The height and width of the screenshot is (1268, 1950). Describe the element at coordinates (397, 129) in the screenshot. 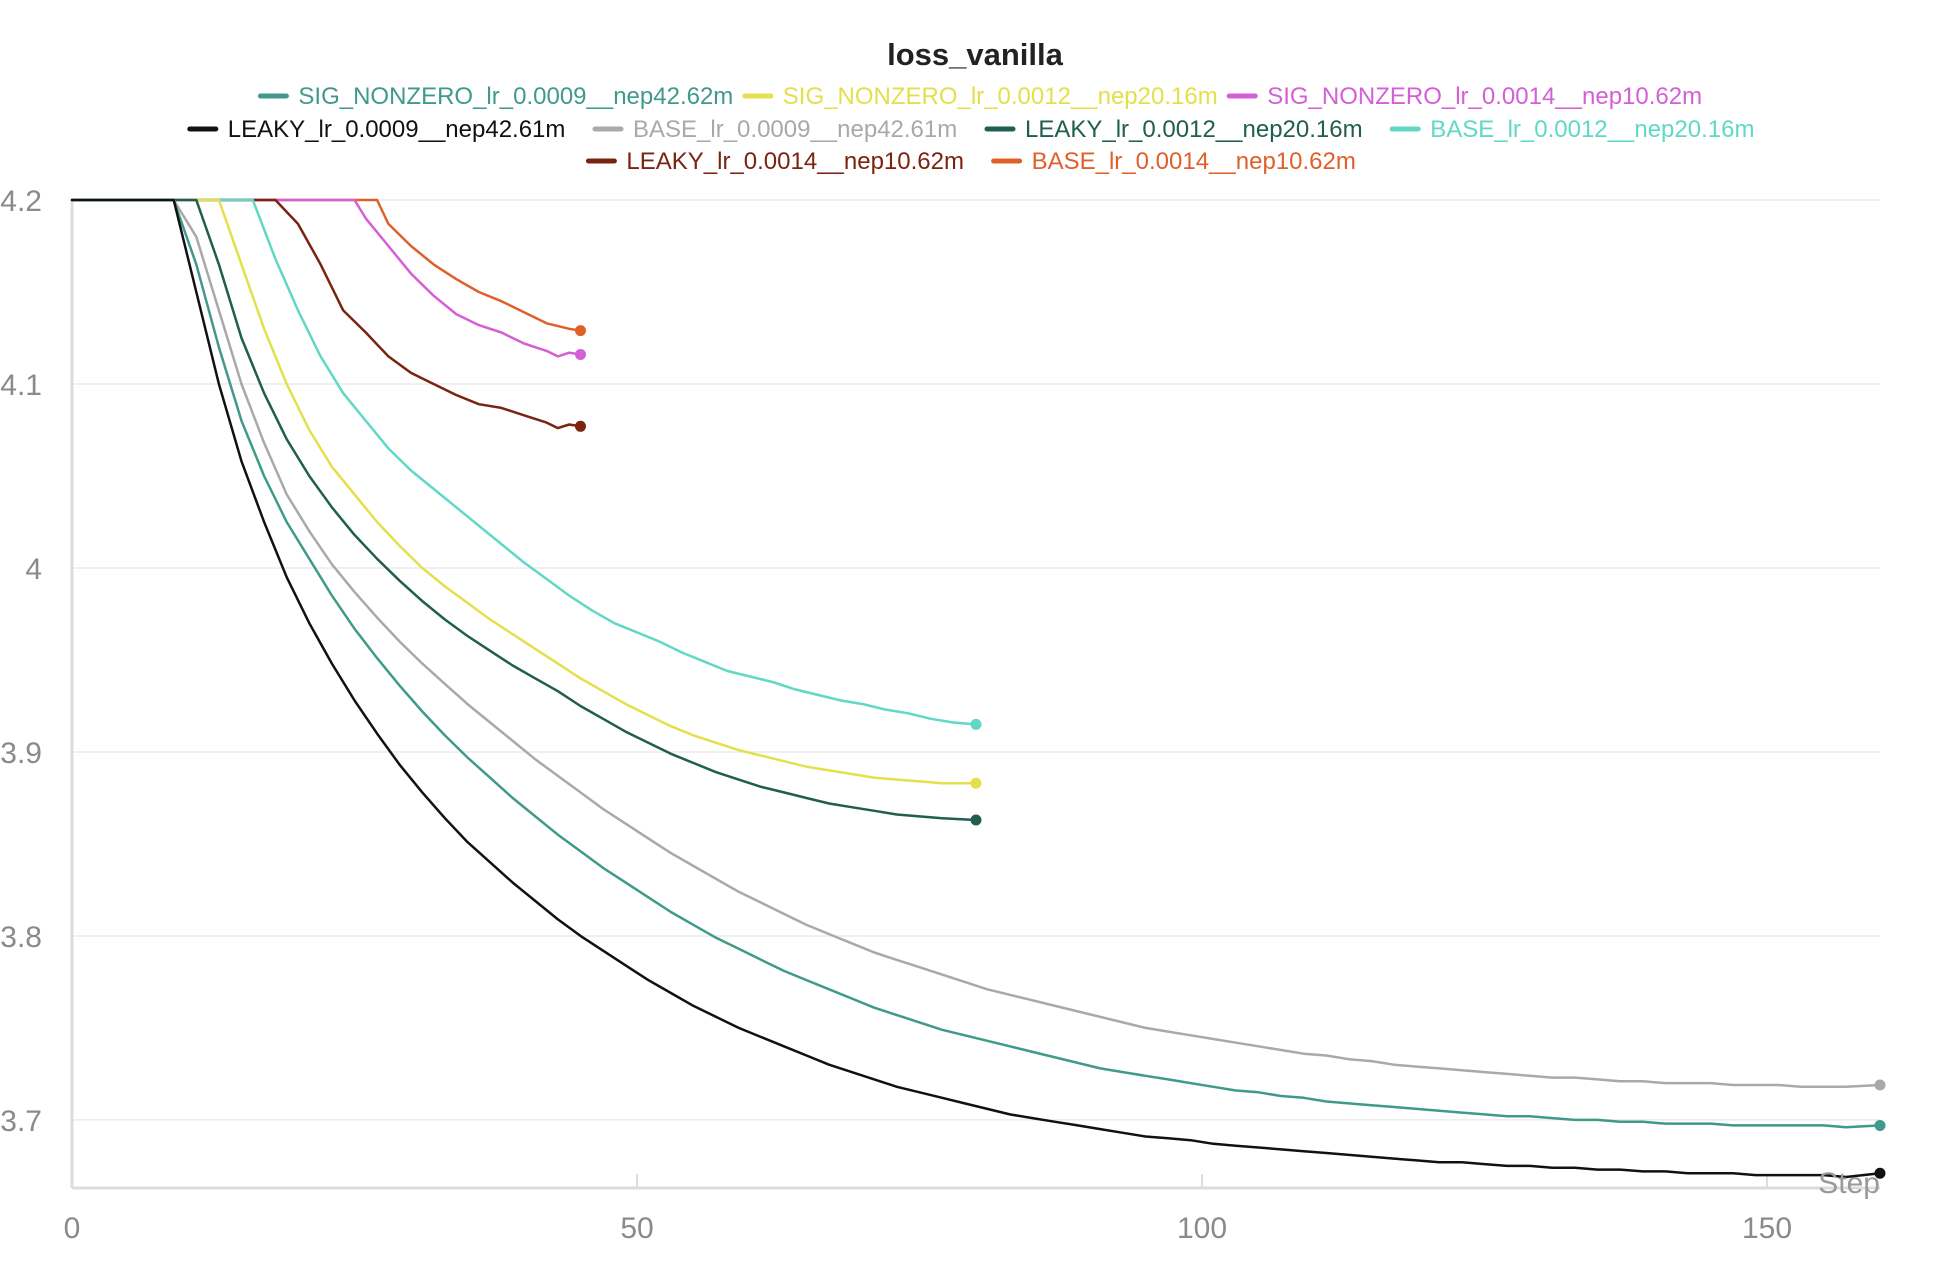

I see `legend-label: LEAKY_lr_0.0009__nep42.61m` at that location.